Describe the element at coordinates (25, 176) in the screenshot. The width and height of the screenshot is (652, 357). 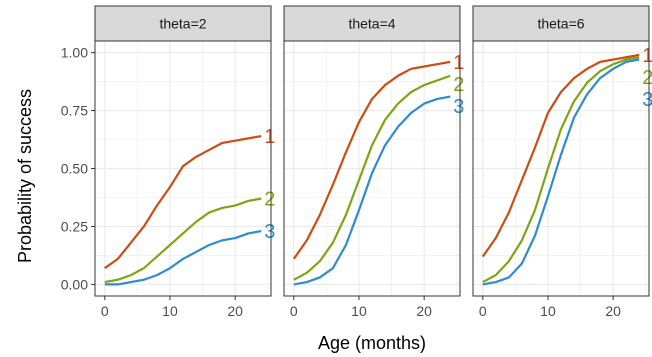
I see `y-axis-title: Probability of success` at that location.